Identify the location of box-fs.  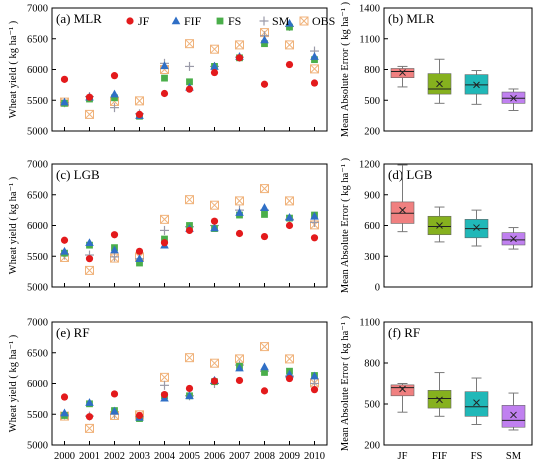
(476, 401).